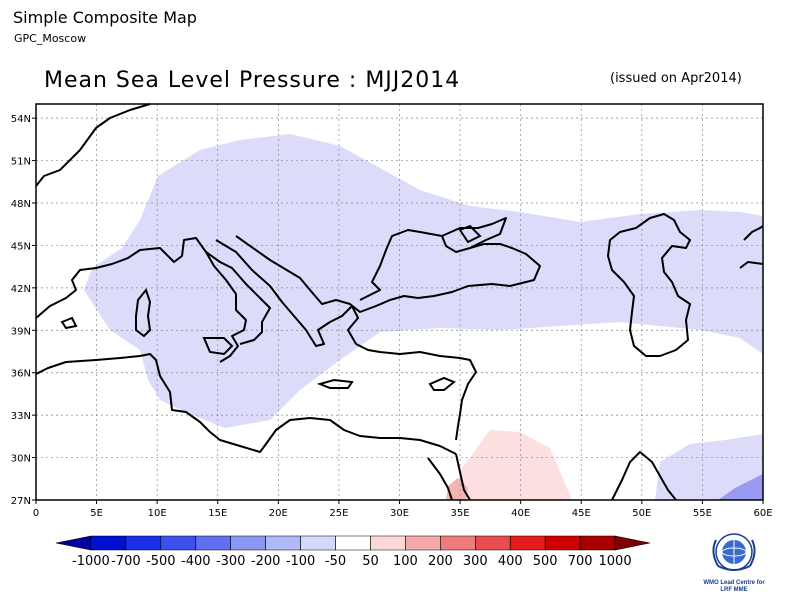  What do you see at coordinates (21, 246) in the screenshot?
I see `lat-tick-label: 45N` at bounding box center [21, 246].